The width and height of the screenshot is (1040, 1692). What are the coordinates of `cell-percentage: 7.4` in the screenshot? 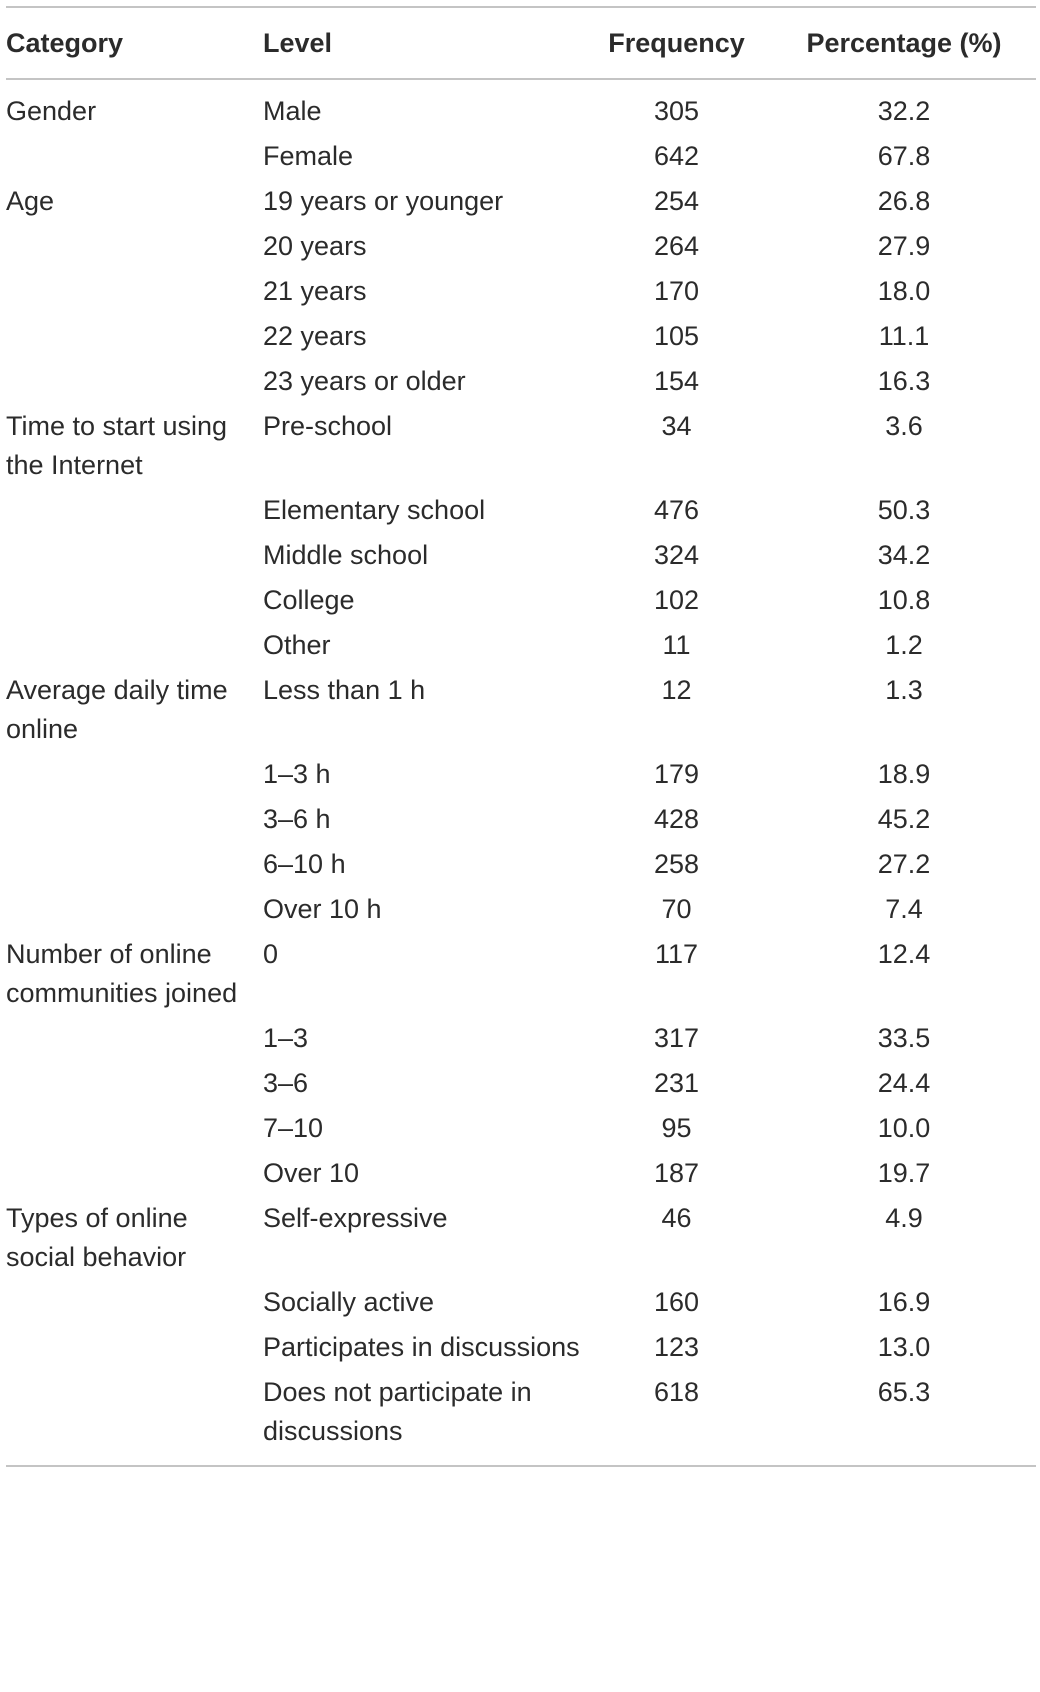 It's located at (904, 909).